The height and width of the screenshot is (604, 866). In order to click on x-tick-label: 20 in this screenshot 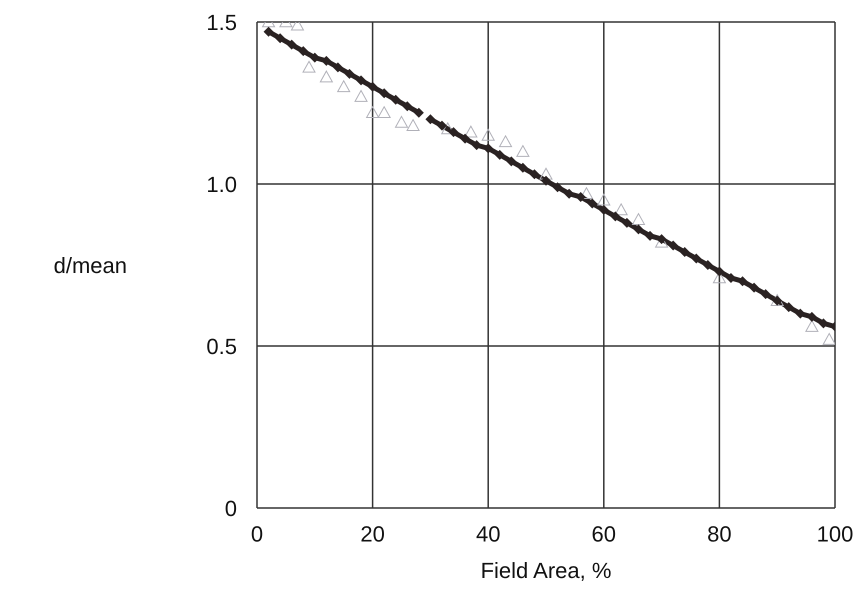, I will do `click(372, 534)`.